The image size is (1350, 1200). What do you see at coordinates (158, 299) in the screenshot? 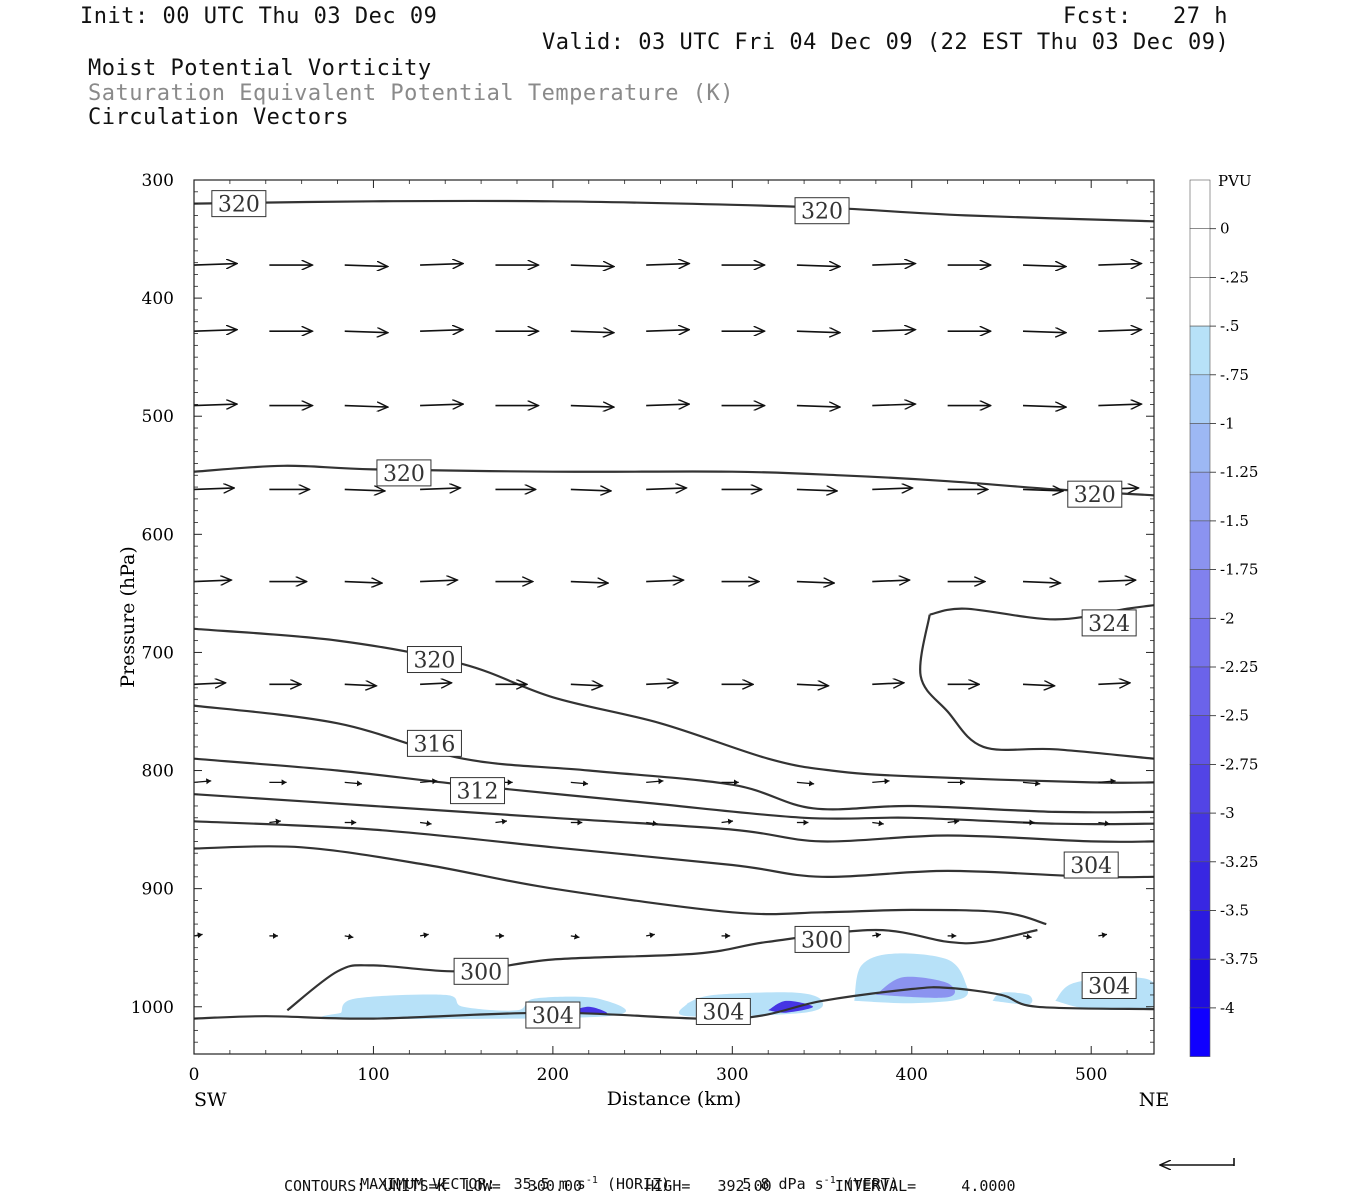
I see `y-tick-label: 400` at bounding box center [158, 299].